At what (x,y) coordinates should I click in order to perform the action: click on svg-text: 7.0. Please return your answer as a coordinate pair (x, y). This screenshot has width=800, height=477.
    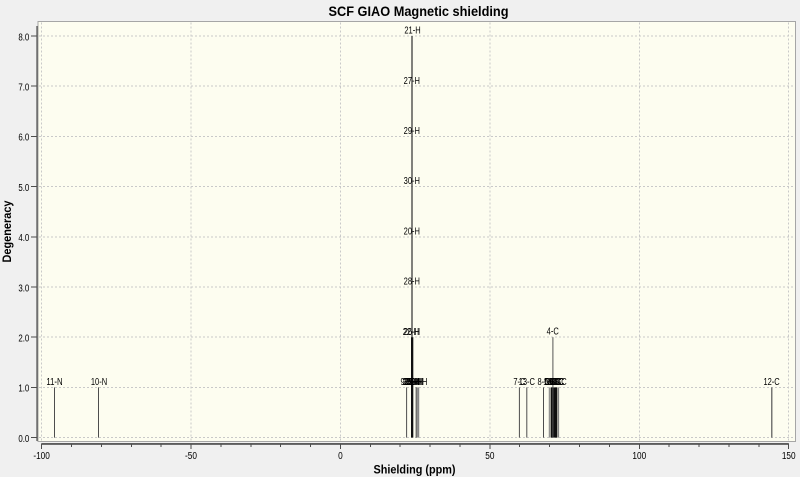
    Looking at the image, I should click on (23, 88).